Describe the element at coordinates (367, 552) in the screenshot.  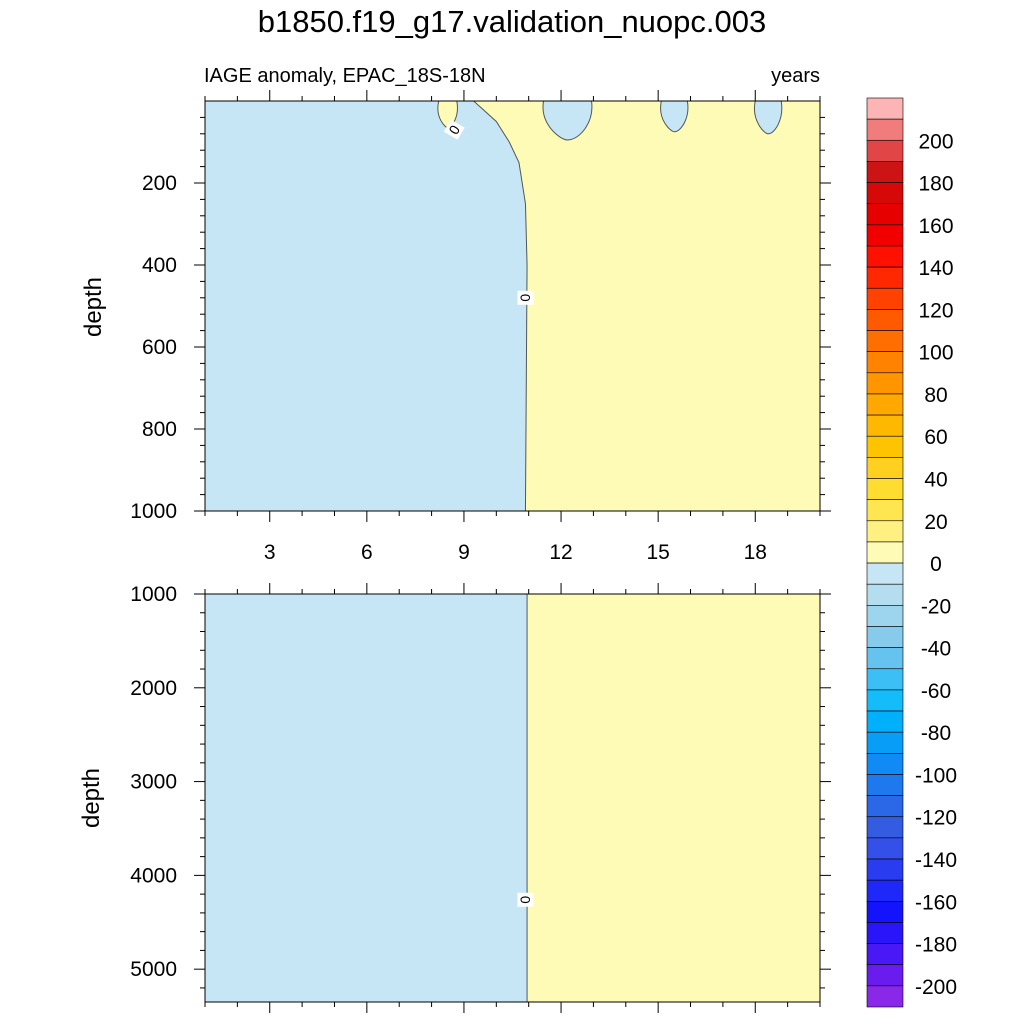
I see `x-tick-label: 6` at that location.